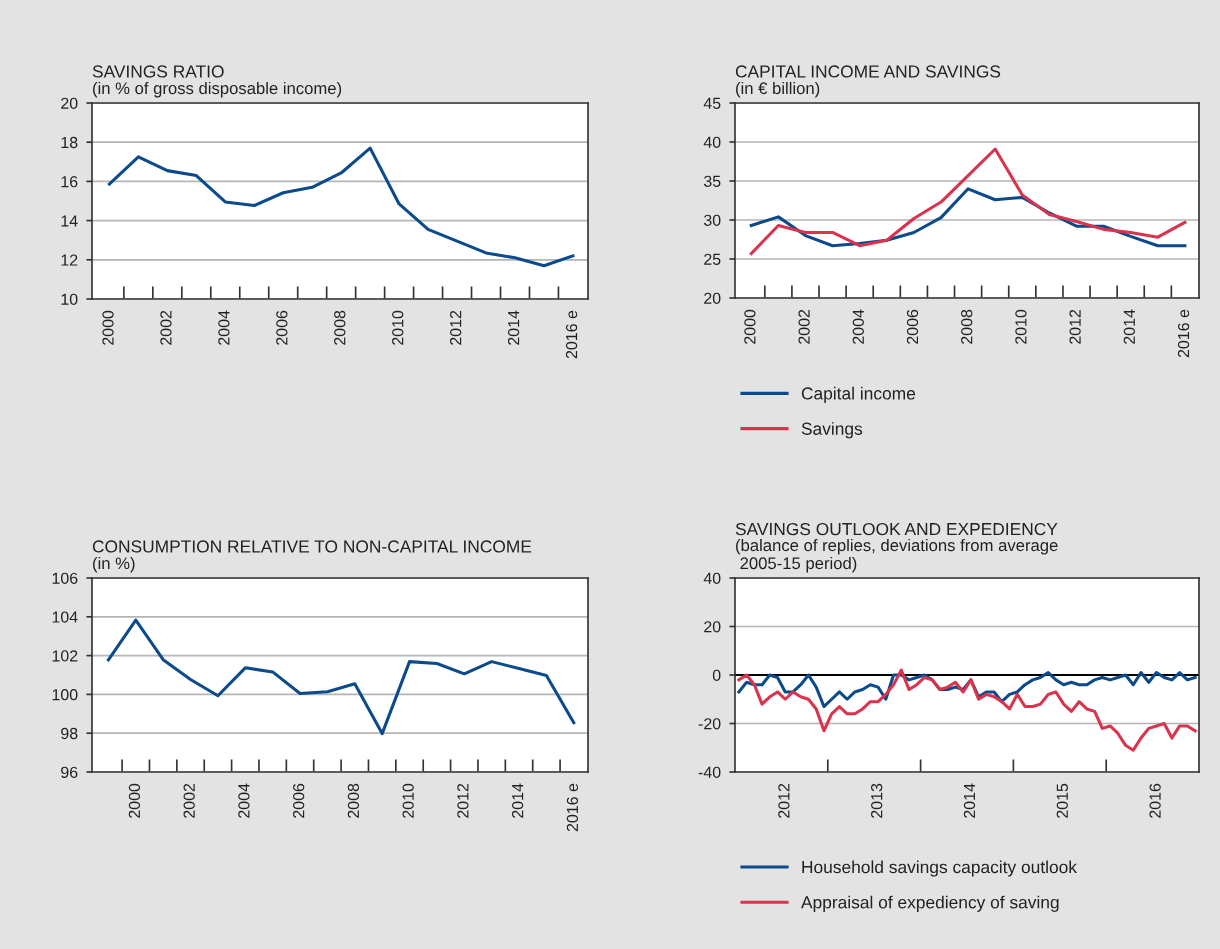 This screenshot has width=1220, height=949. What do you see at coordinates (69, 142) in the screenshot?
I see `y-tick-label: 18` at bounding box center [69, 142].